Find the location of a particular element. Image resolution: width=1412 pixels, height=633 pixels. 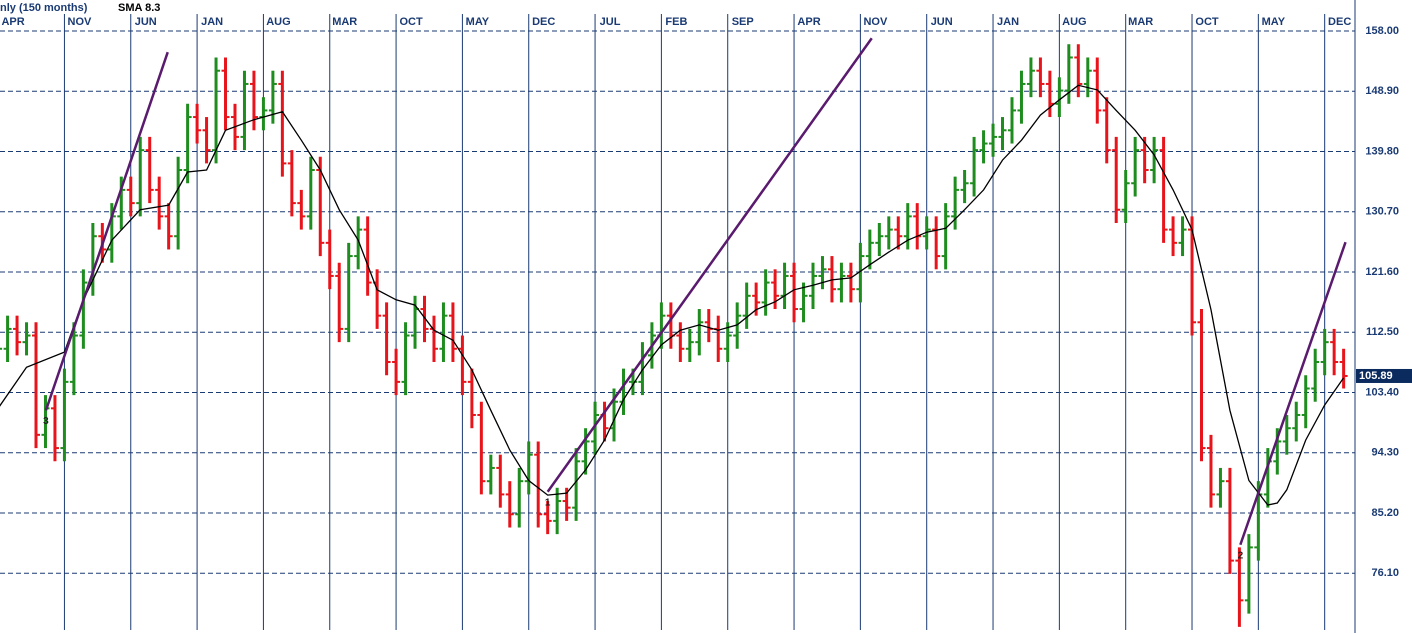

y-tick-label: 121.60 is located at coordinates (1382, 272).